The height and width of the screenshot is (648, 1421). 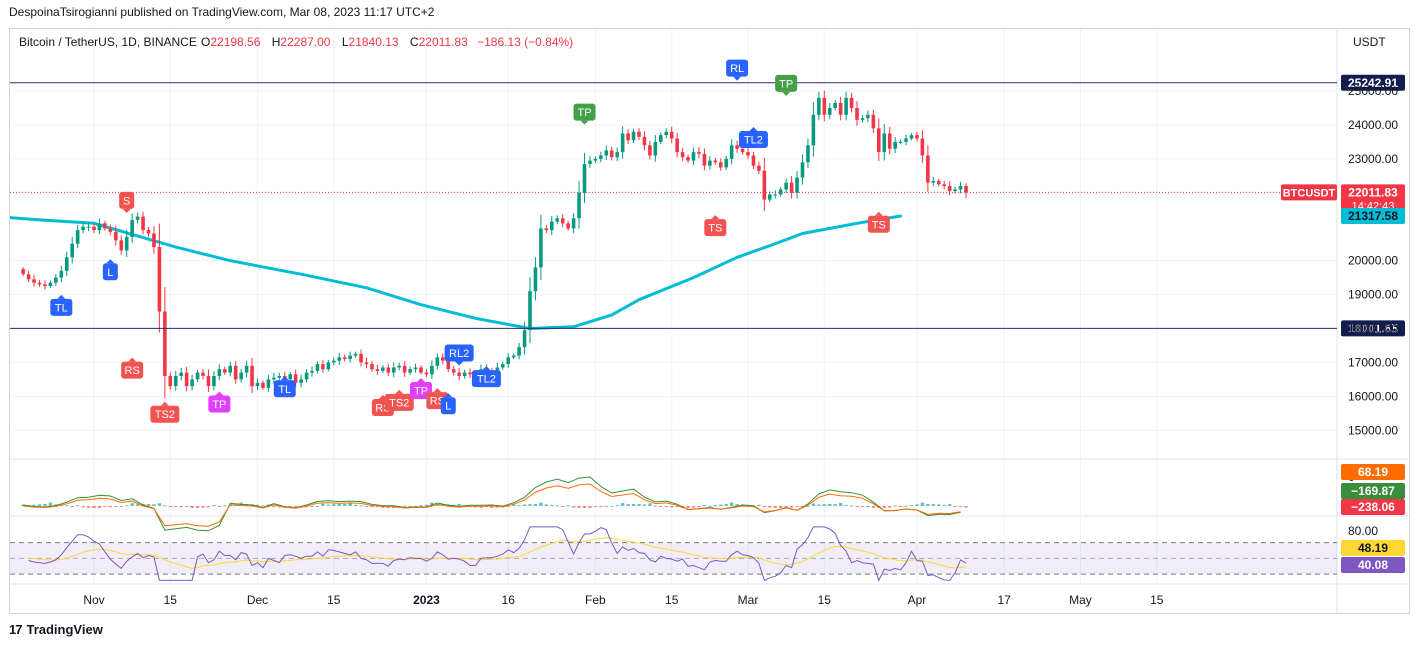 I want to click on signal-tp: TP, so click(x=584, y=114).